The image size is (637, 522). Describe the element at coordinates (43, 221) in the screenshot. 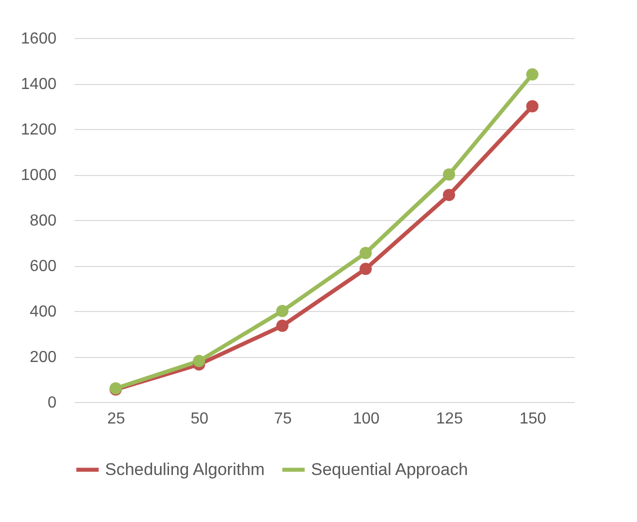

I see `y-tick-label: 800` at that location.